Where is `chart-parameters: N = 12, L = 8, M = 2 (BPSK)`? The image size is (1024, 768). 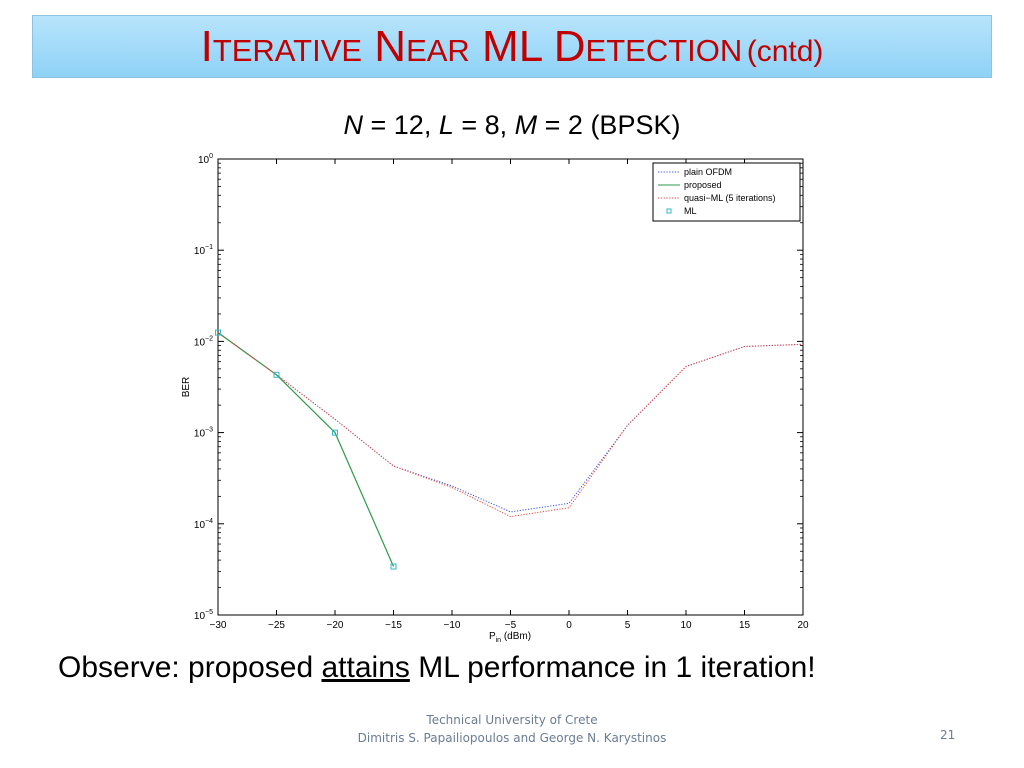 chart-parameters: N = 12, L = 8, M = 2 (BPSK) is located at coordinates (512, 125).